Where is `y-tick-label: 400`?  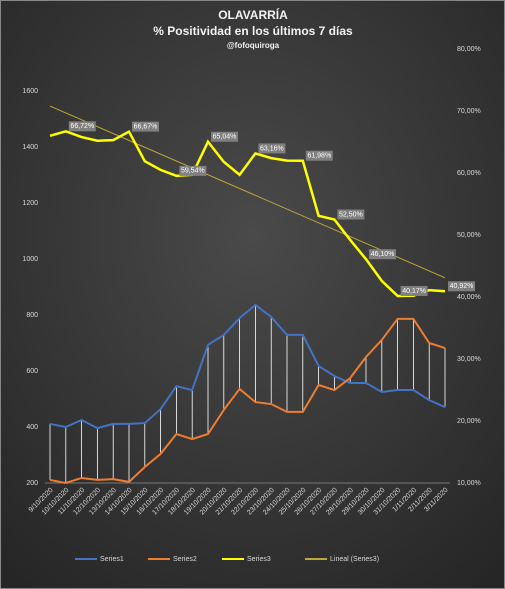 y-tick-label: 400 is located at coordinates (32, 427).